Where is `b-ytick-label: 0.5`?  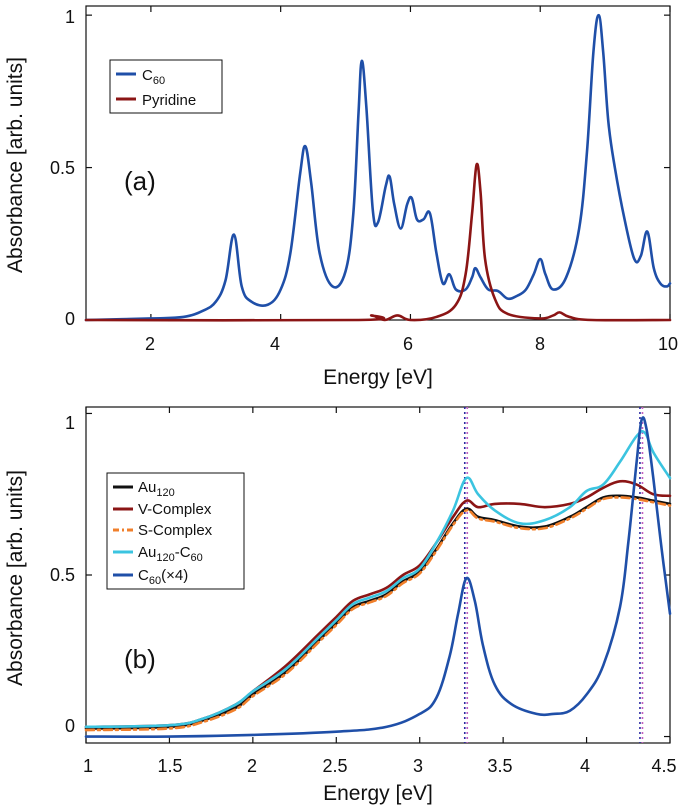
b-ytick-label: 0.5 is located at coordinates (62, 575).